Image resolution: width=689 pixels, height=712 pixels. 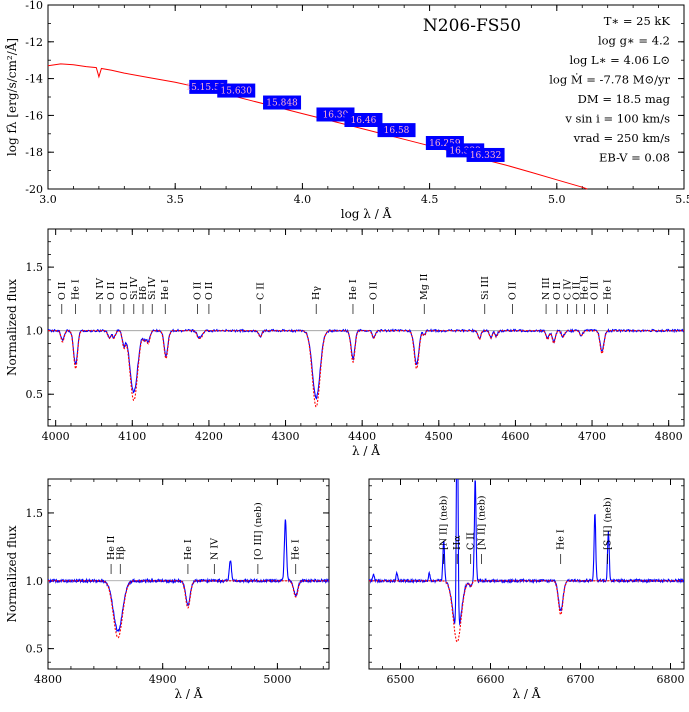 What do you see at coordinates (609, 80) in the screenshot?
I see `stellar-parameter: log Ṁ = -7.78 M⊙/yr` at bounding box center [609, 80].